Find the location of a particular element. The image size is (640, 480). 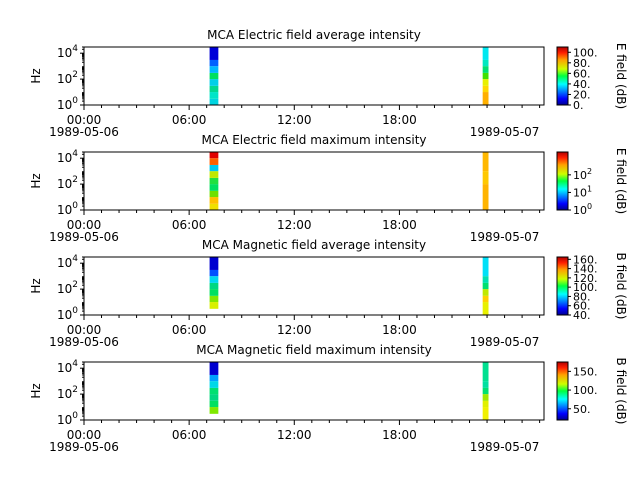

colorbar-label: E field (dB) is located at coordinates (621, 181).